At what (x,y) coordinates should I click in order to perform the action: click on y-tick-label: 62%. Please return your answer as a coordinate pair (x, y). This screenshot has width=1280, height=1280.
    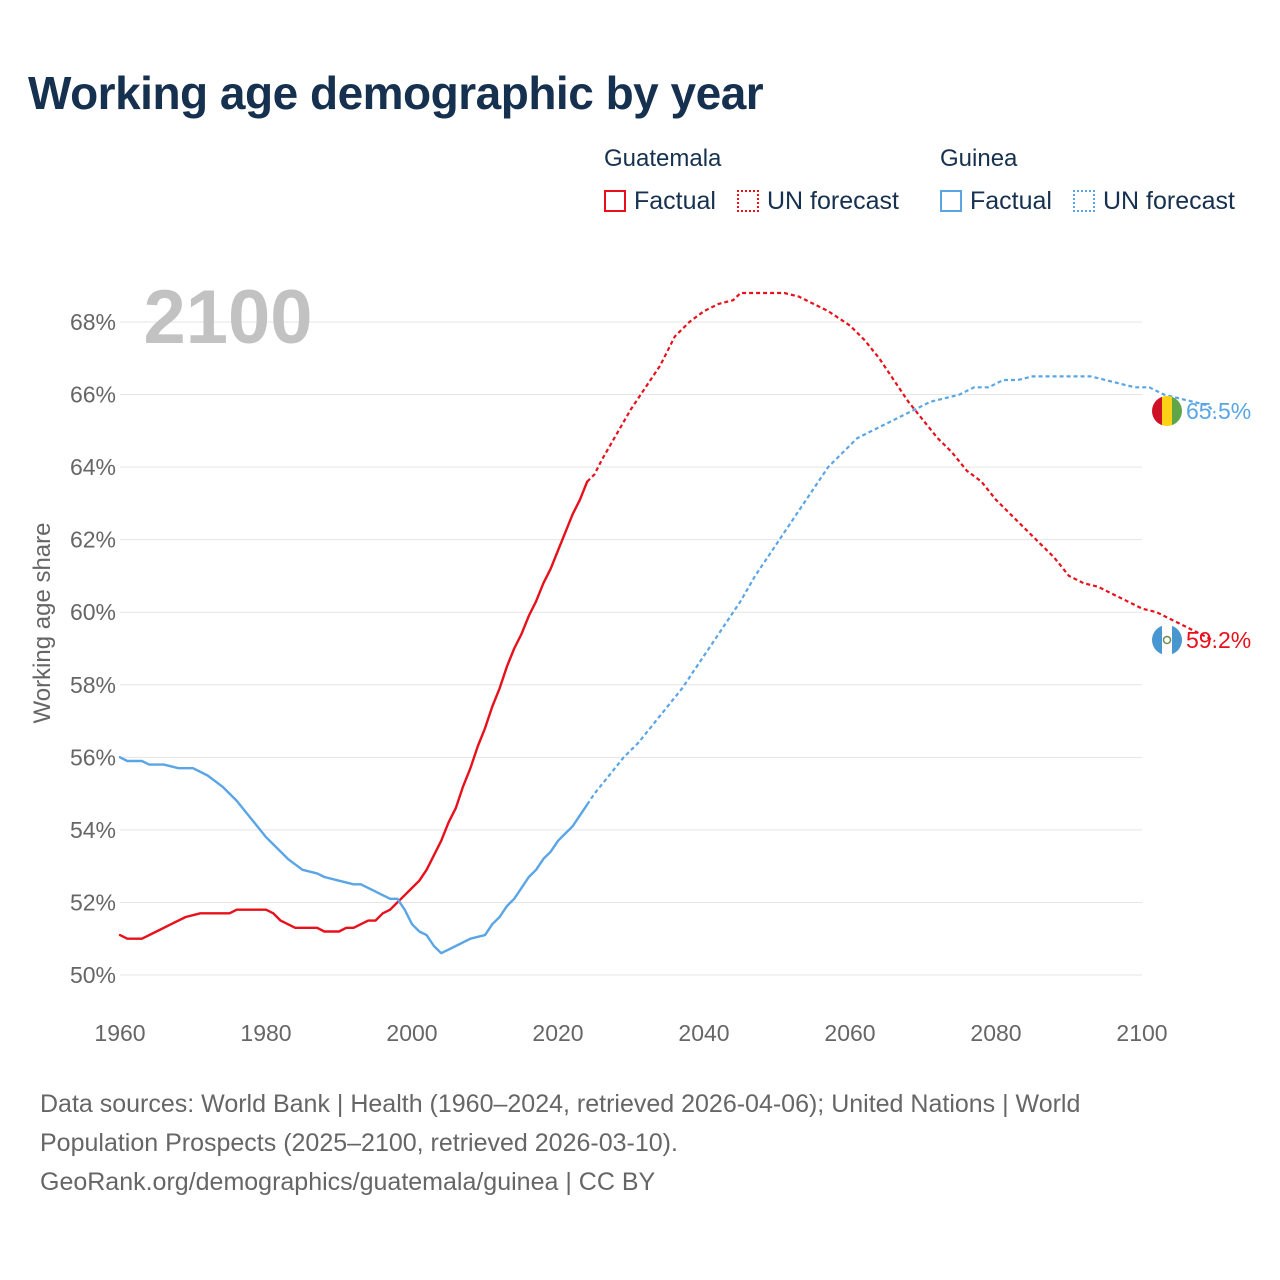
    Looking at the image, I should click on (93, 540).